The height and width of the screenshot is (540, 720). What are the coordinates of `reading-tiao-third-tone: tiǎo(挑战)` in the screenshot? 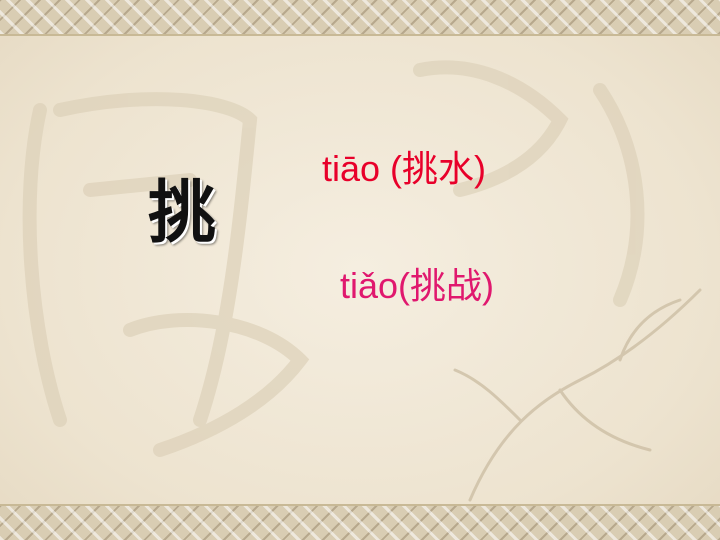 It's located at (417, 285).